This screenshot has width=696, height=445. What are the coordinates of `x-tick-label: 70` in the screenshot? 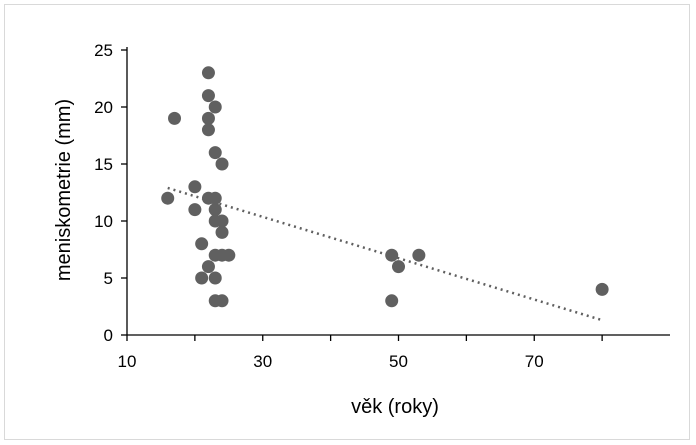 It's located at (534, 361).